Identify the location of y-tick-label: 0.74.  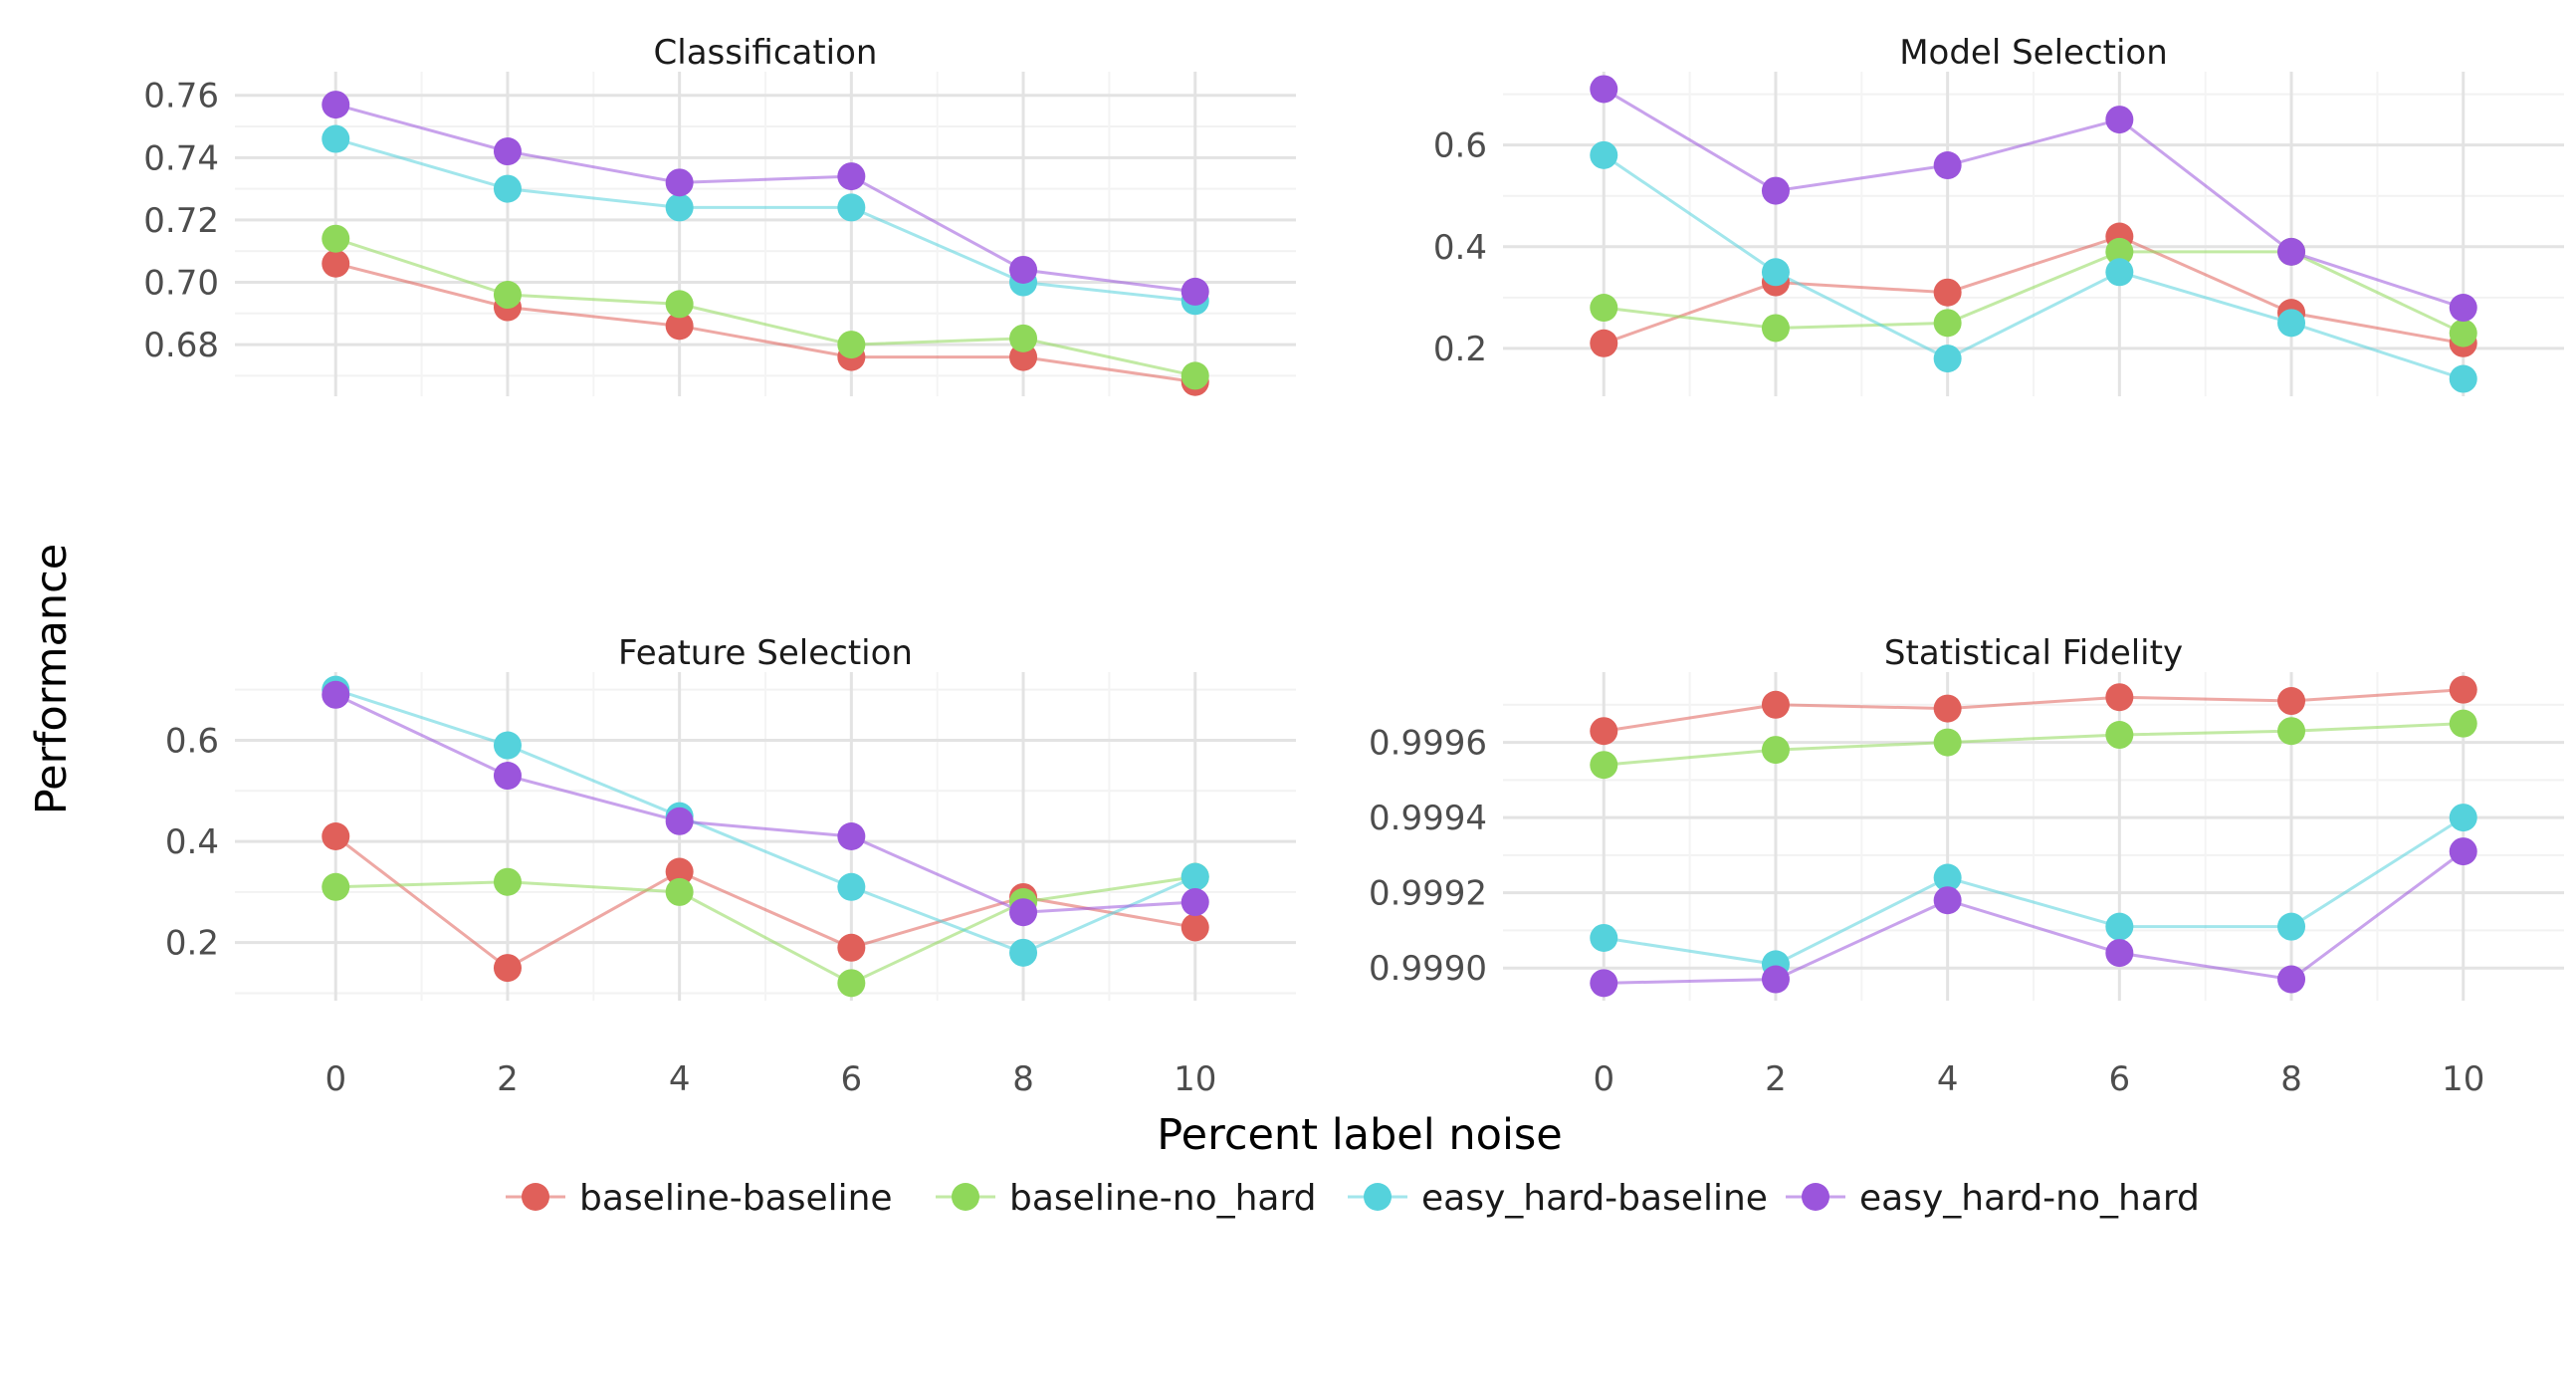
(181, 158).